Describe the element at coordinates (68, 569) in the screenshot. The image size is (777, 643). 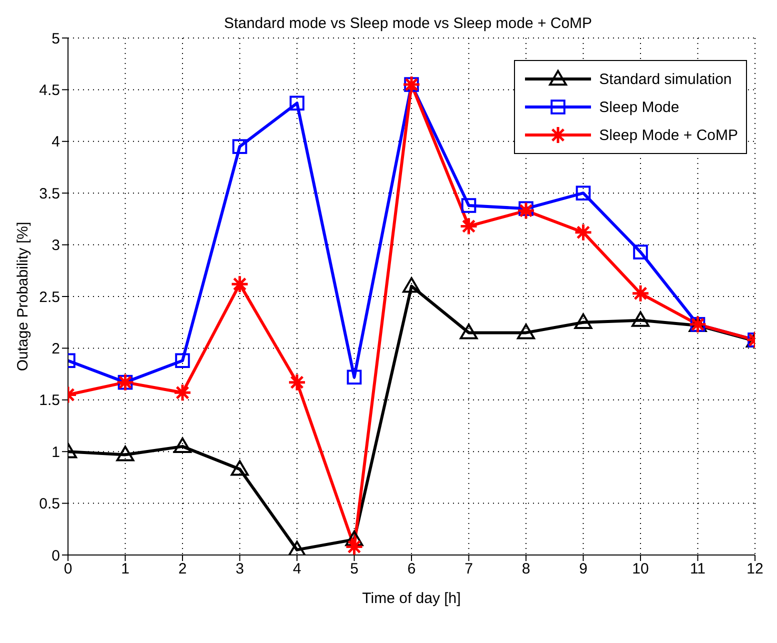
I see `x-tick-label: 0` at that location.